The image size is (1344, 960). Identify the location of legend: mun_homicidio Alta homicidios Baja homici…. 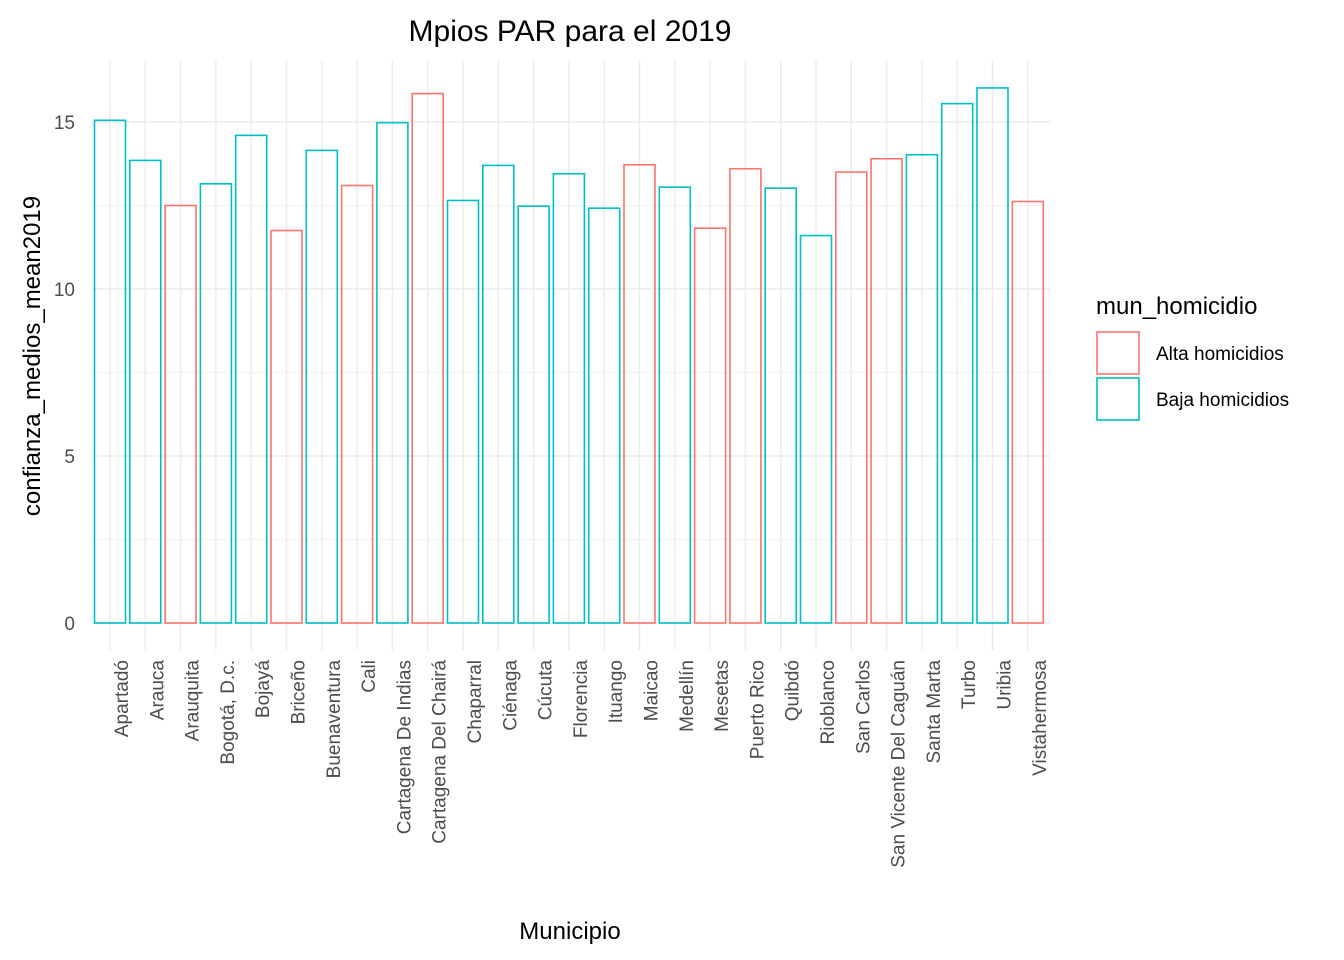
(1192, 357).